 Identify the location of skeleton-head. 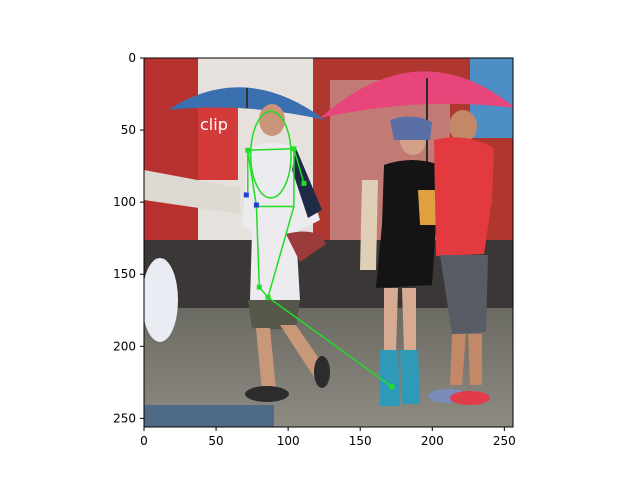
(270, 154).